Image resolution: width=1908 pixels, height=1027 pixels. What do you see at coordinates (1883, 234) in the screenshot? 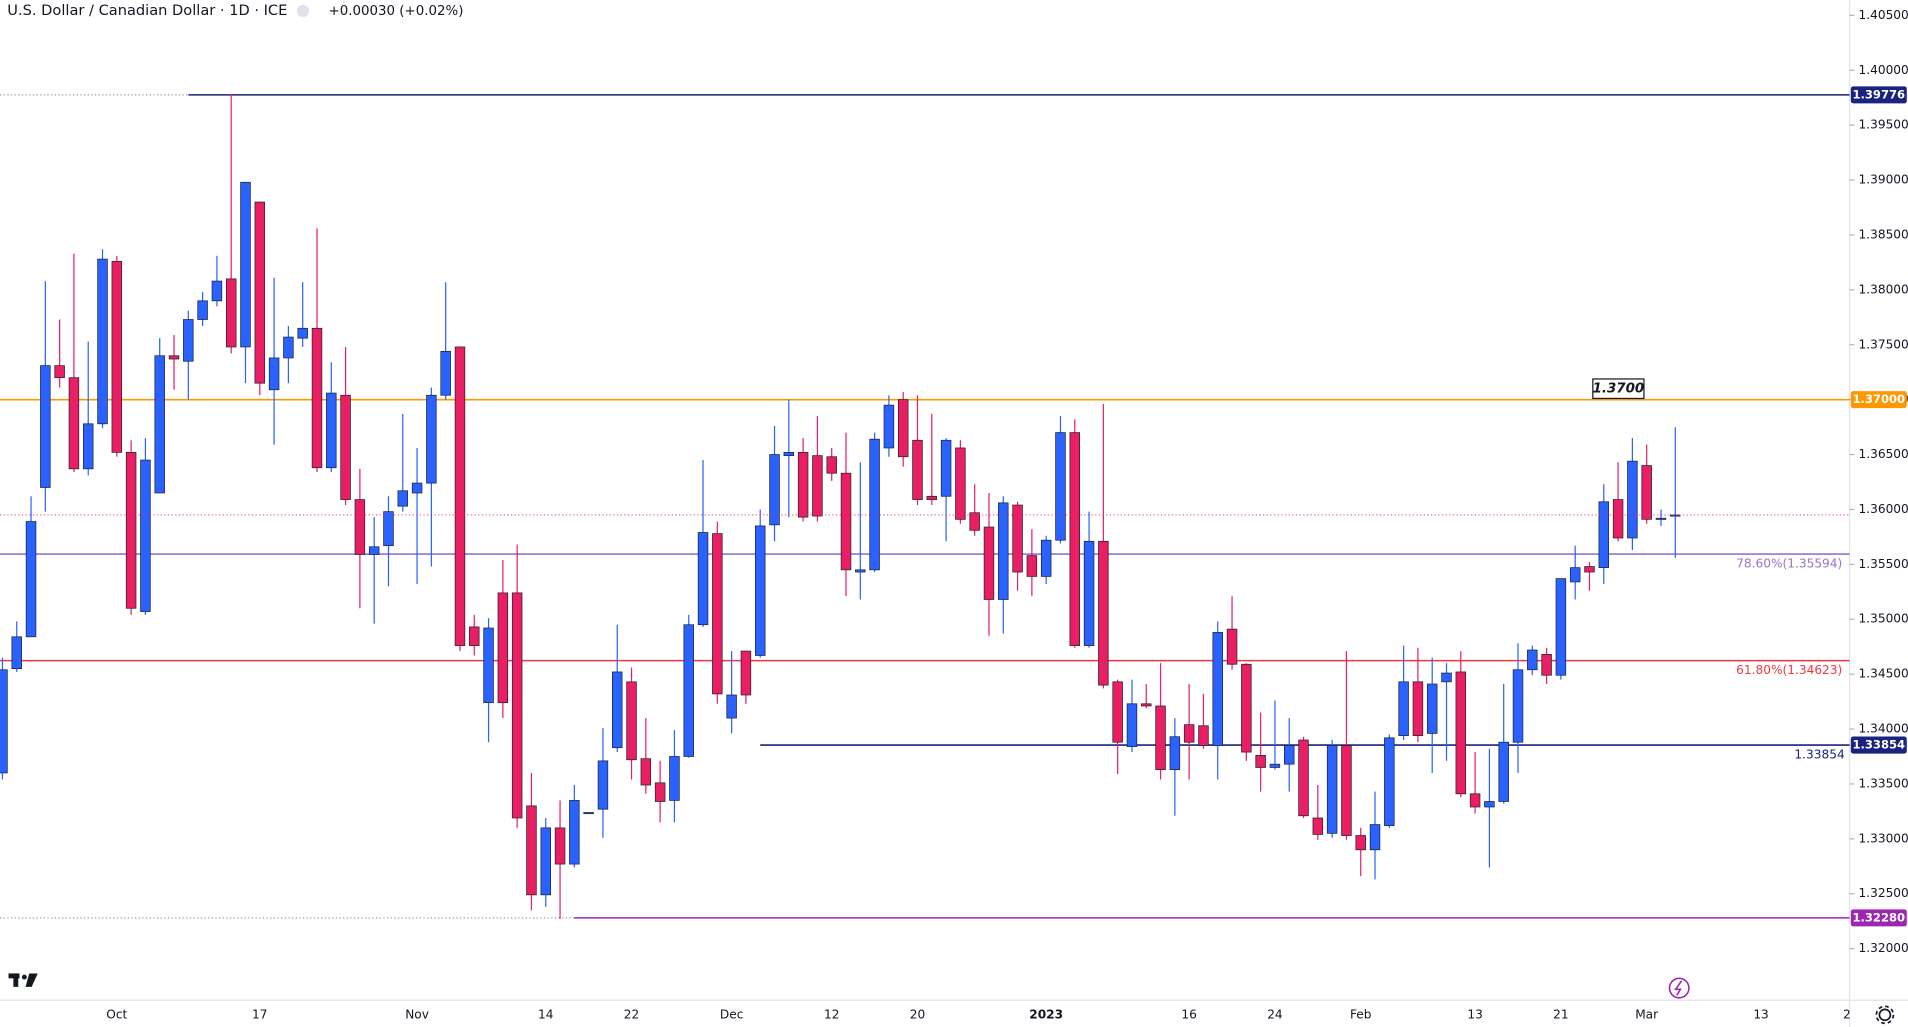
I see `y-tick-label: 1.38500` at bounding box center [1883, 234].